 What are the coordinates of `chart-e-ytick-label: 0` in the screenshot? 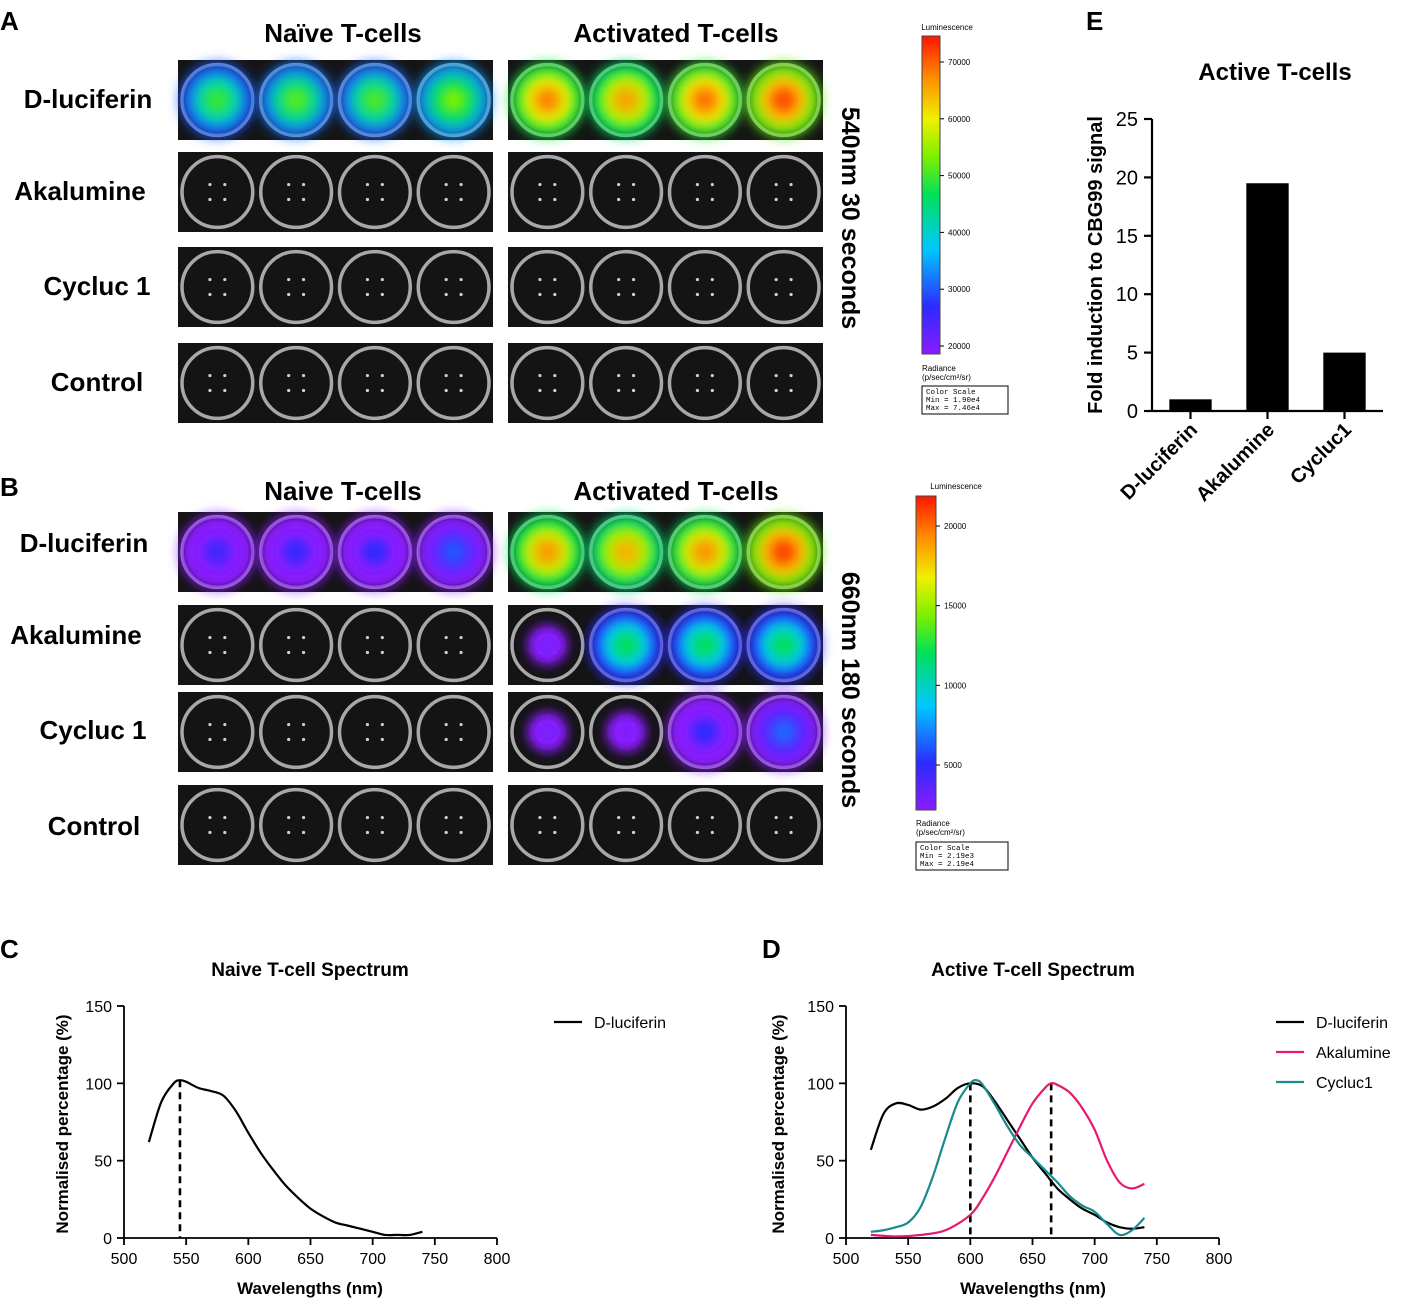 It's located at (1132, 412).